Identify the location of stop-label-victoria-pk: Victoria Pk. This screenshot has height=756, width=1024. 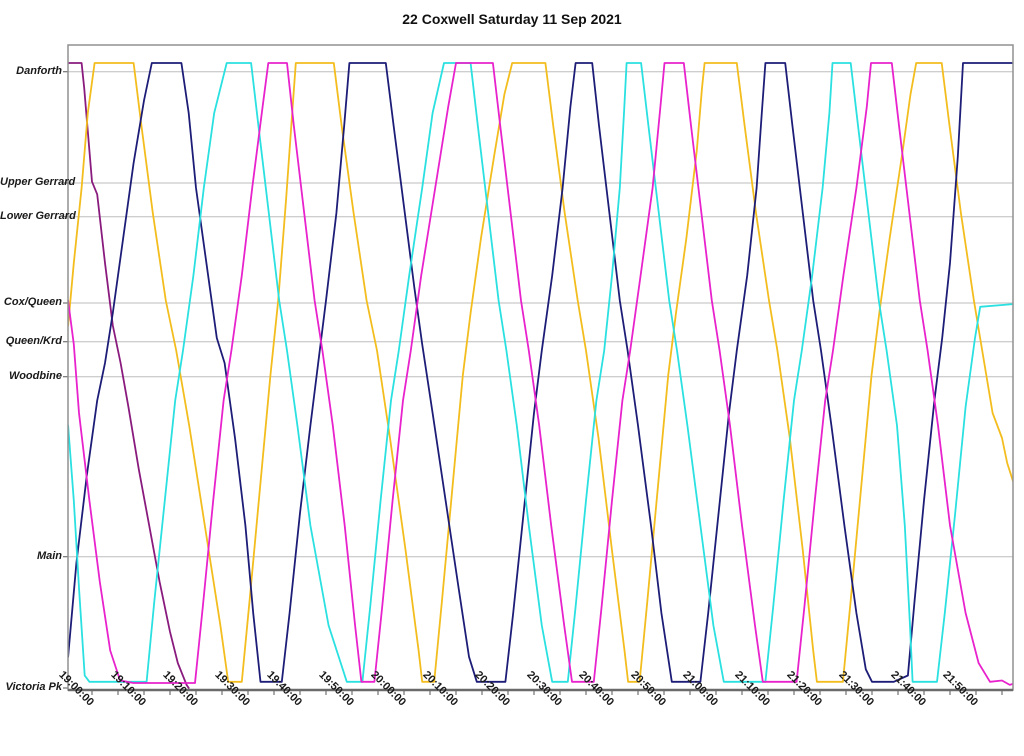
(33, 687).